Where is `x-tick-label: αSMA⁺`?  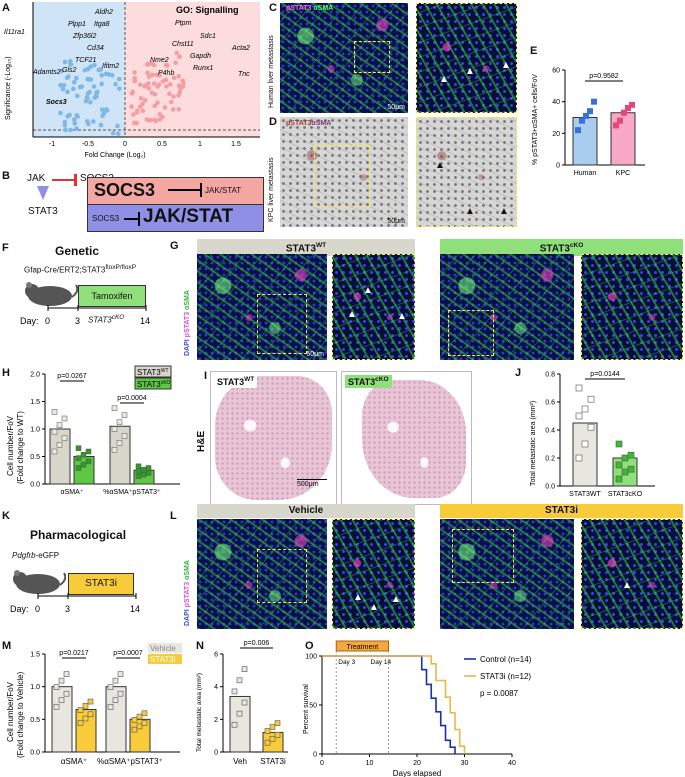
x-tick-label: αSMA⁺ is located at coordinates (72, 492).